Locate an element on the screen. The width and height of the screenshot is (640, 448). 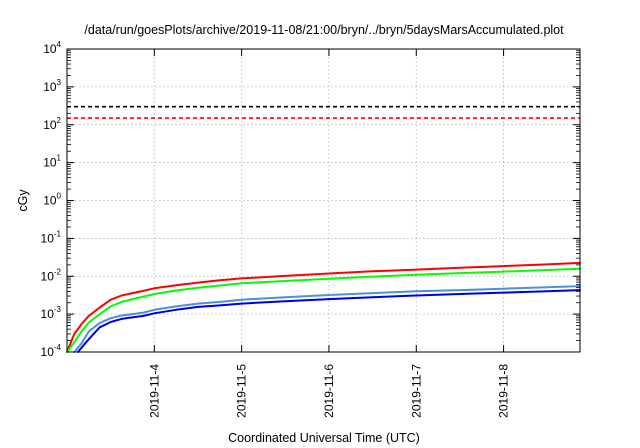
x-tick-label: 2019-11-4 is located at coordinates (154, 391).